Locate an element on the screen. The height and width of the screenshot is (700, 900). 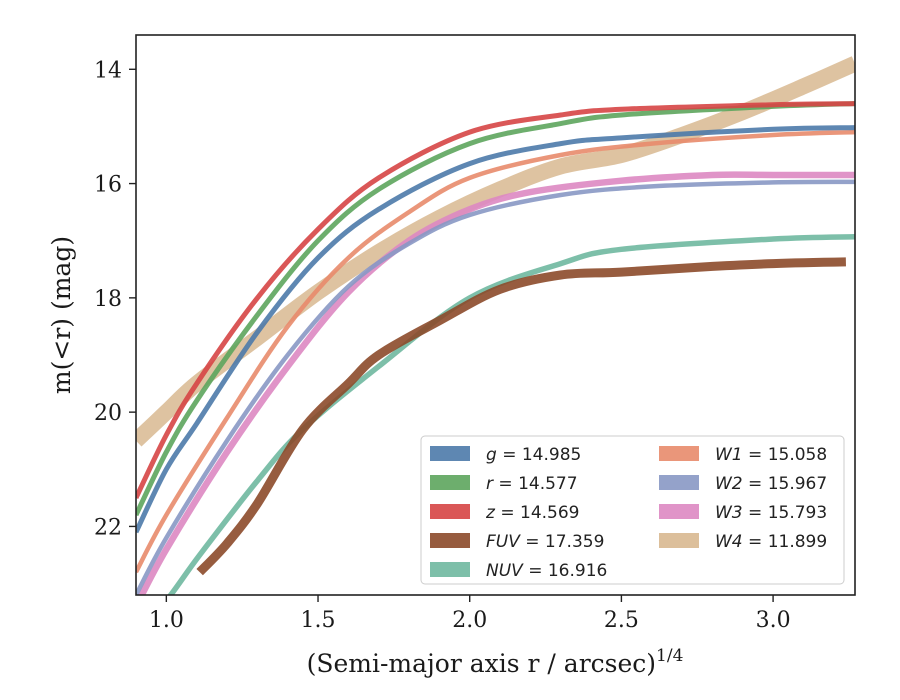
x-axis-title-main: (Semi-major axis r / arcsec) is located at coordinates (481, 663).